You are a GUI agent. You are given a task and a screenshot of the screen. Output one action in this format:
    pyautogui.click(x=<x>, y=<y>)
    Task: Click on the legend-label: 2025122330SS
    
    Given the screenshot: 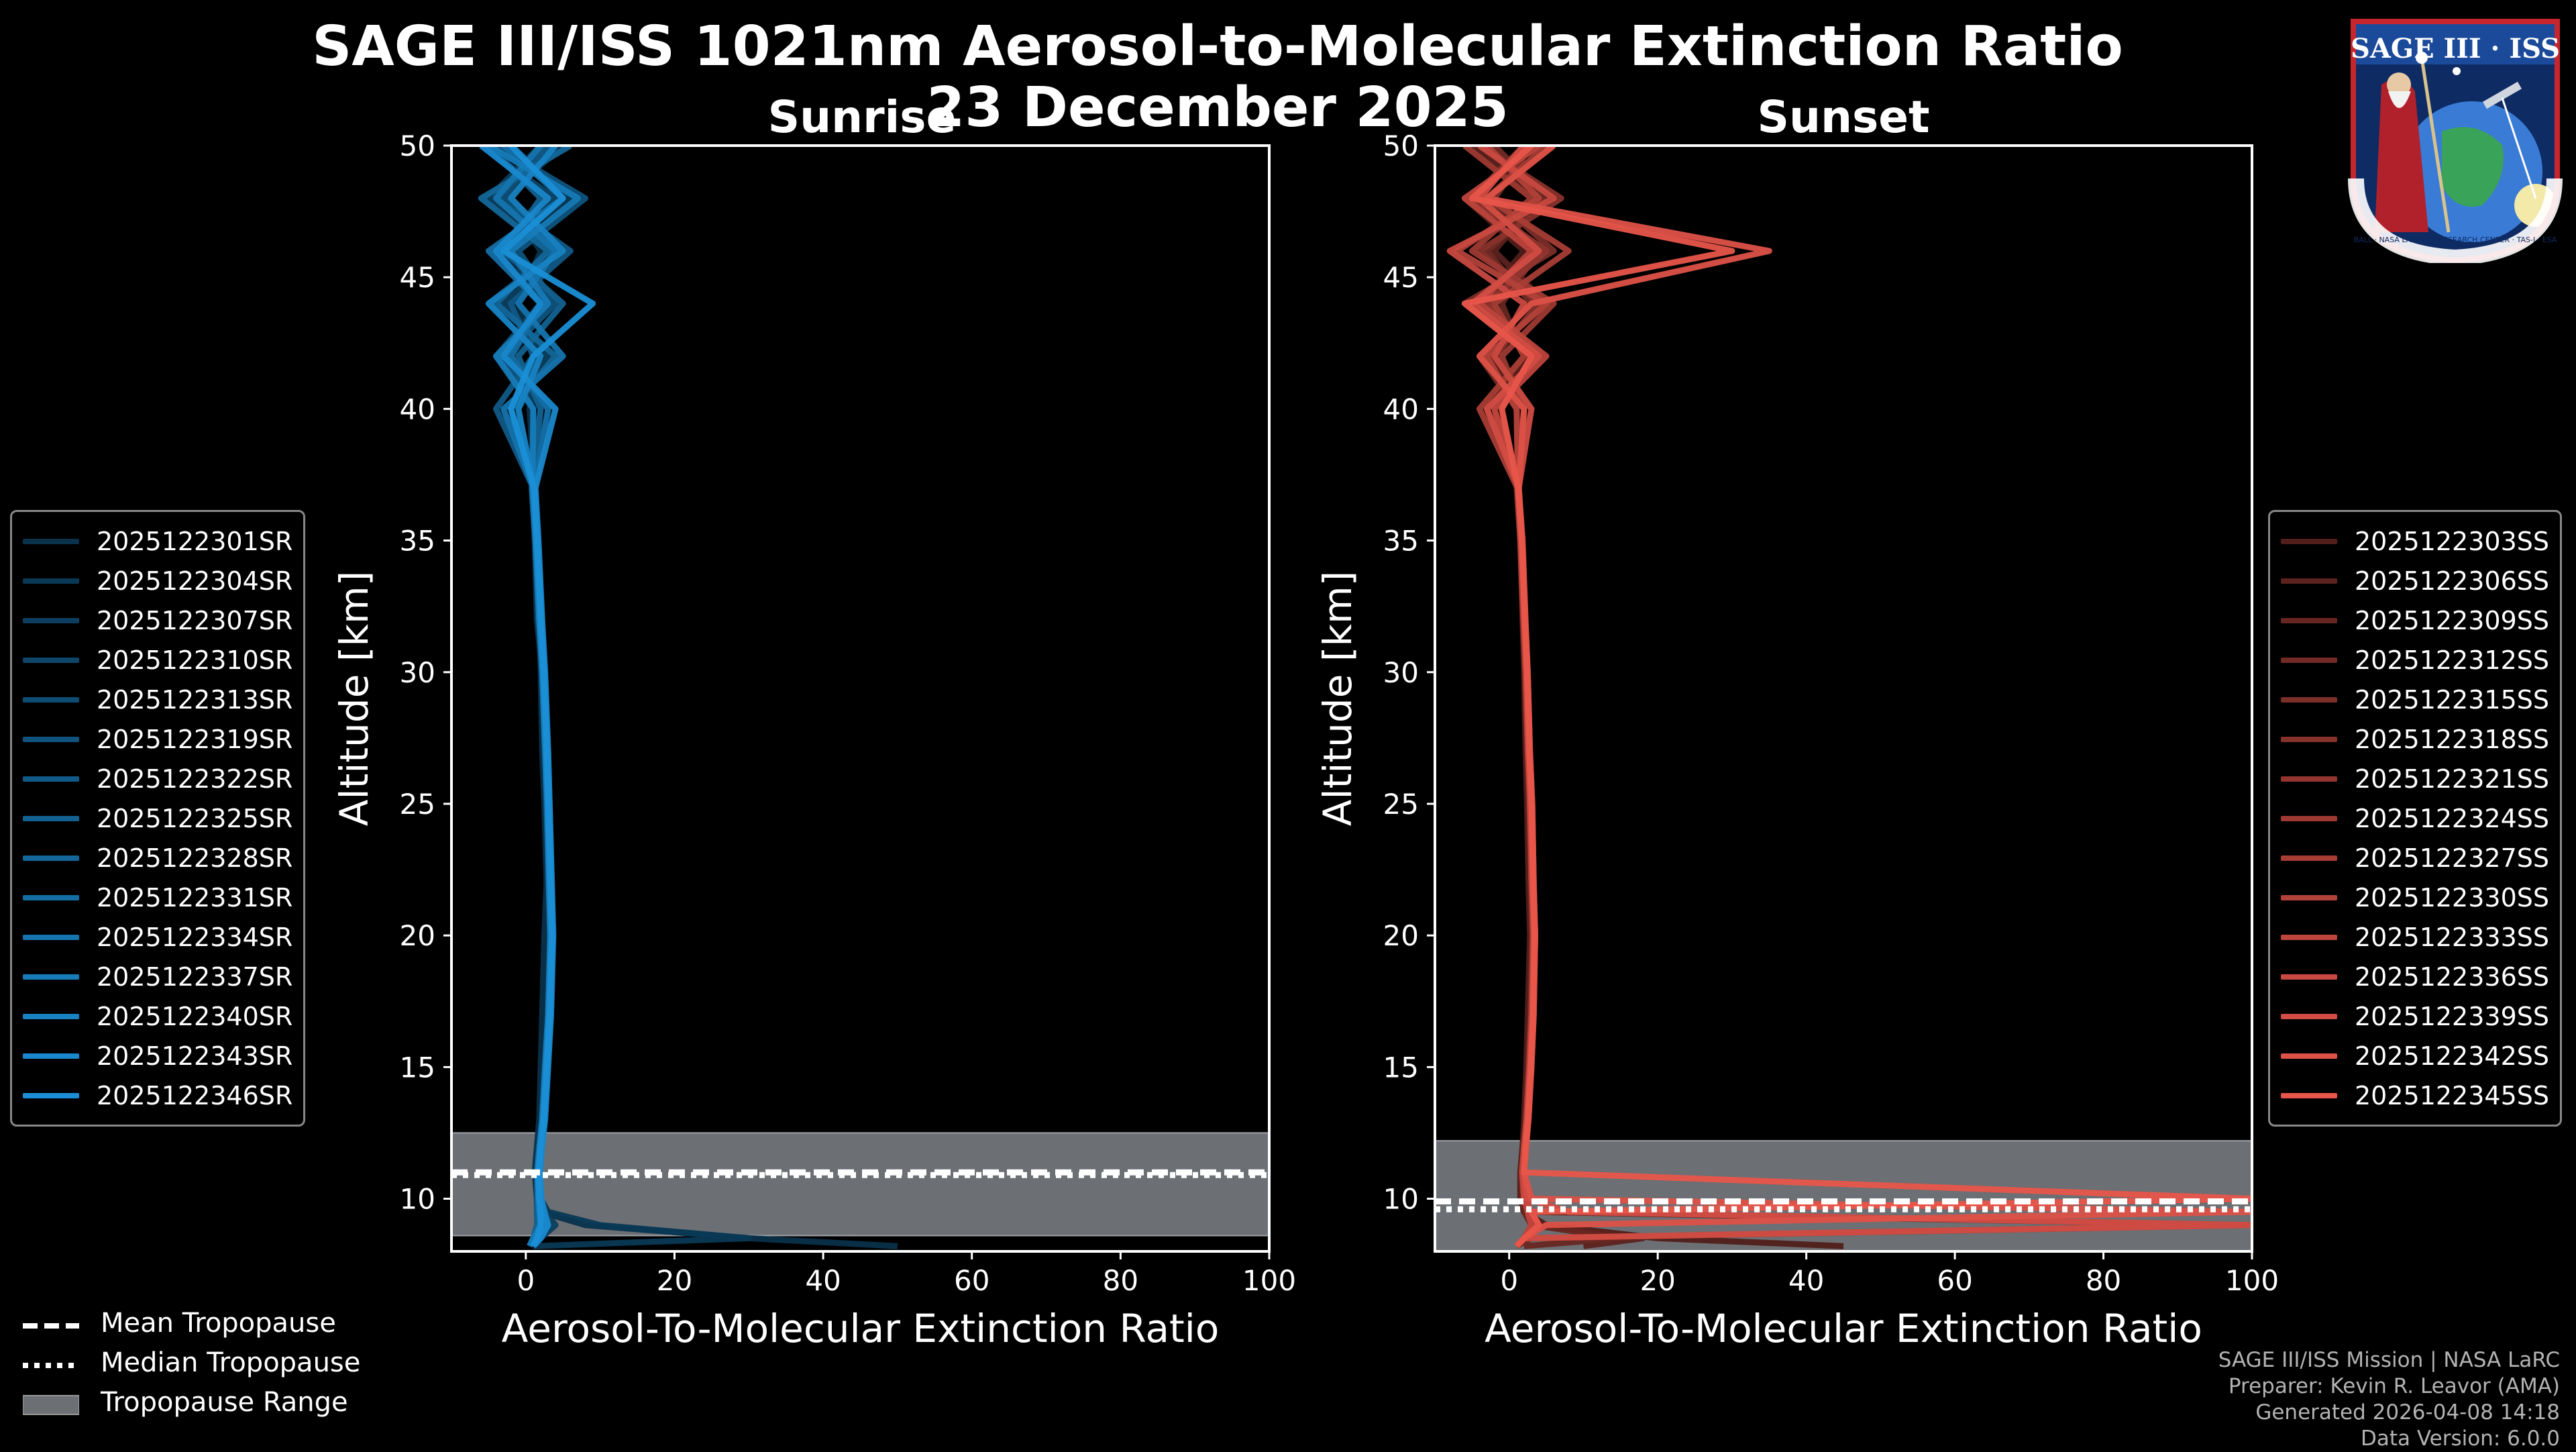 What is the action you would take?
    pyautogui.click(x=2452, y=898)
    